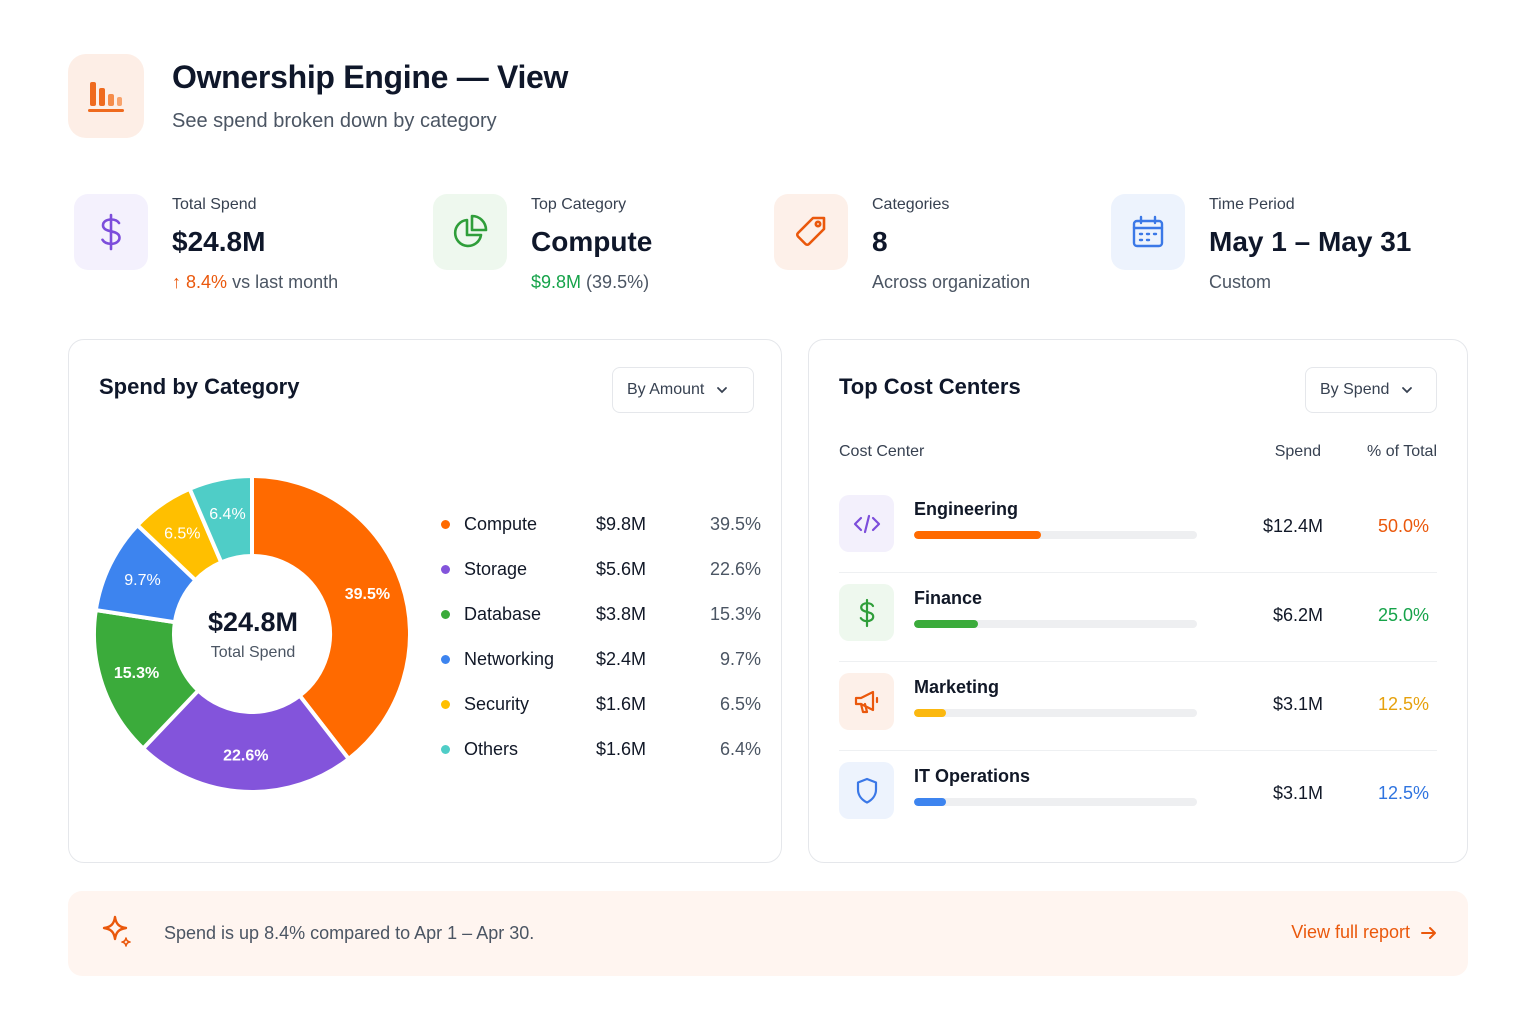 Image resolution: width=1536 pixels, height=1024 pixels. I want to click on legend-percent: 22.6%, so click(735, 569).